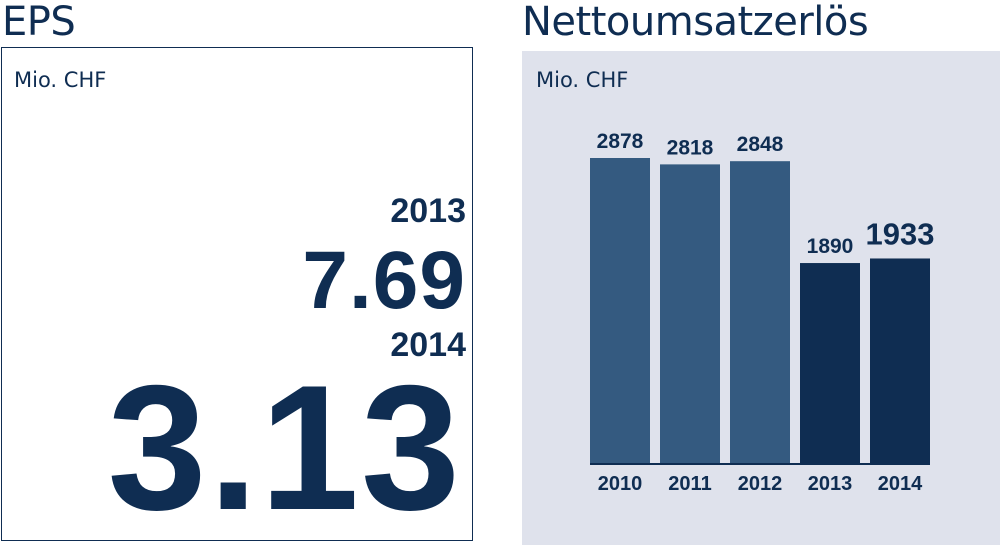 Image resolution: width=1000 pixels, height=548 pixels. I want to click on bar-2013, so click(830, 363).